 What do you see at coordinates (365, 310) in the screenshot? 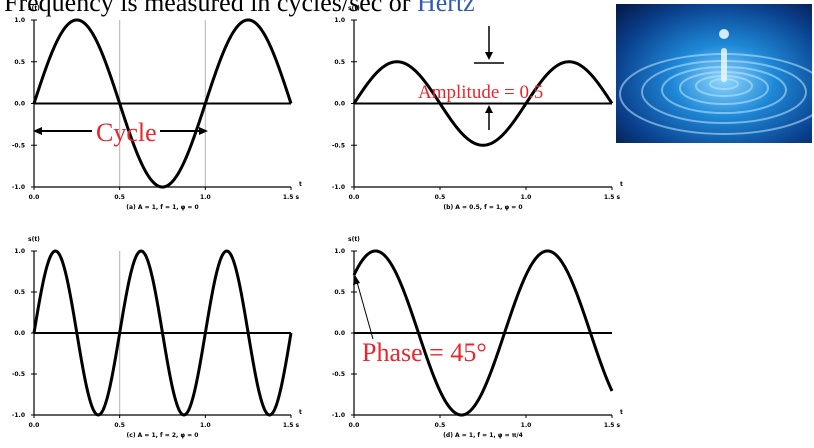
I see `phase-arrow` at bounding box center [365, 310].